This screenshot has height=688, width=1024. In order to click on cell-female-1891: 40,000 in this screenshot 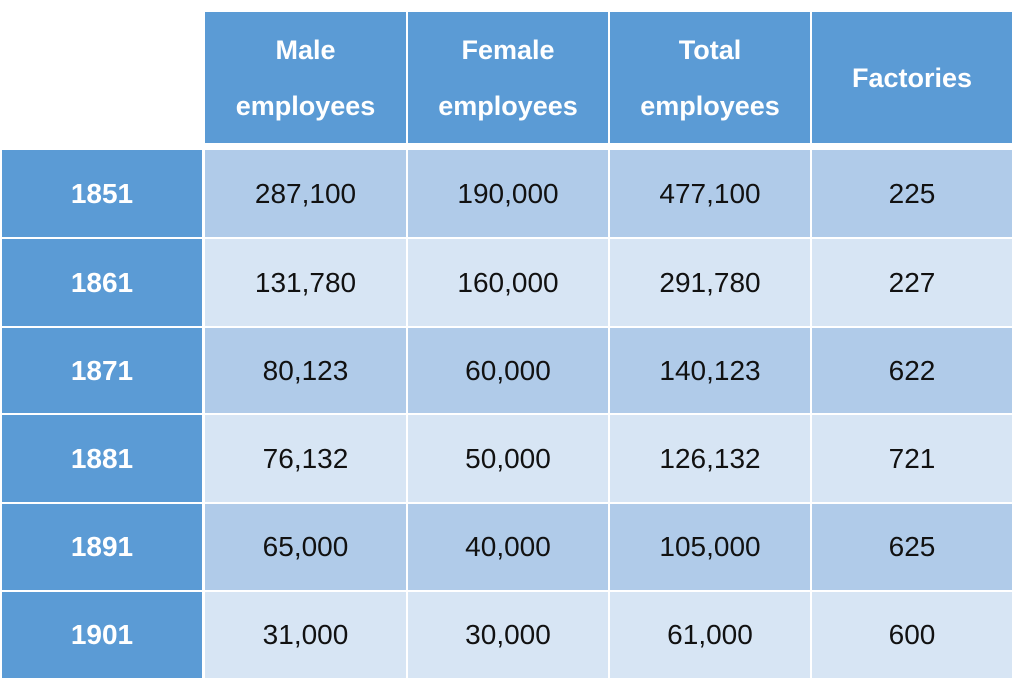, I will do `click(508, 547)`.